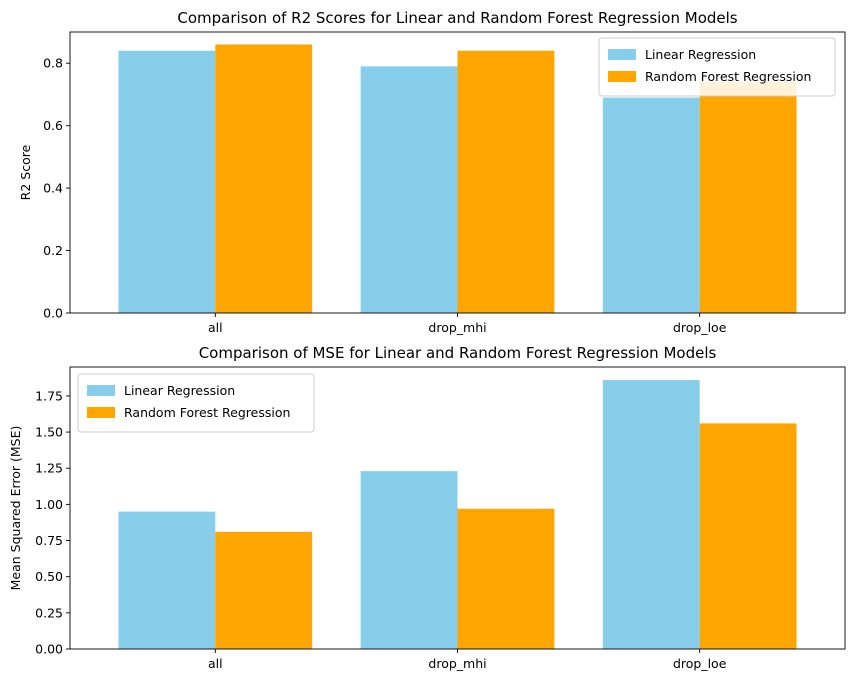 The width and height of the screenshot is (855, 682). Describe the element at coordinates (49, 395) in the screenshot. I see `y-tick-label: 1.75` at that location.